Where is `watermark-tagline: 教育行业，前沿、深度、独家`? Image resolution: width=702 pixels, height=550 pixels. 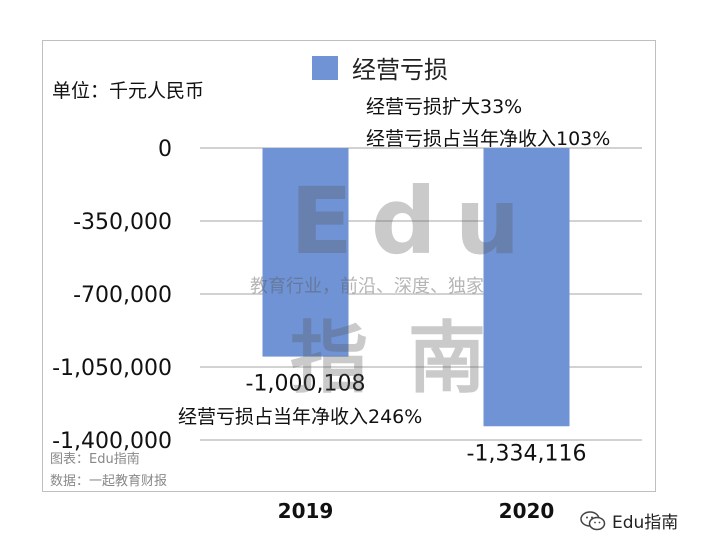 watermark-tagline: 教育行业，前沿、深度、独家 is located at coordinates (367, 286).